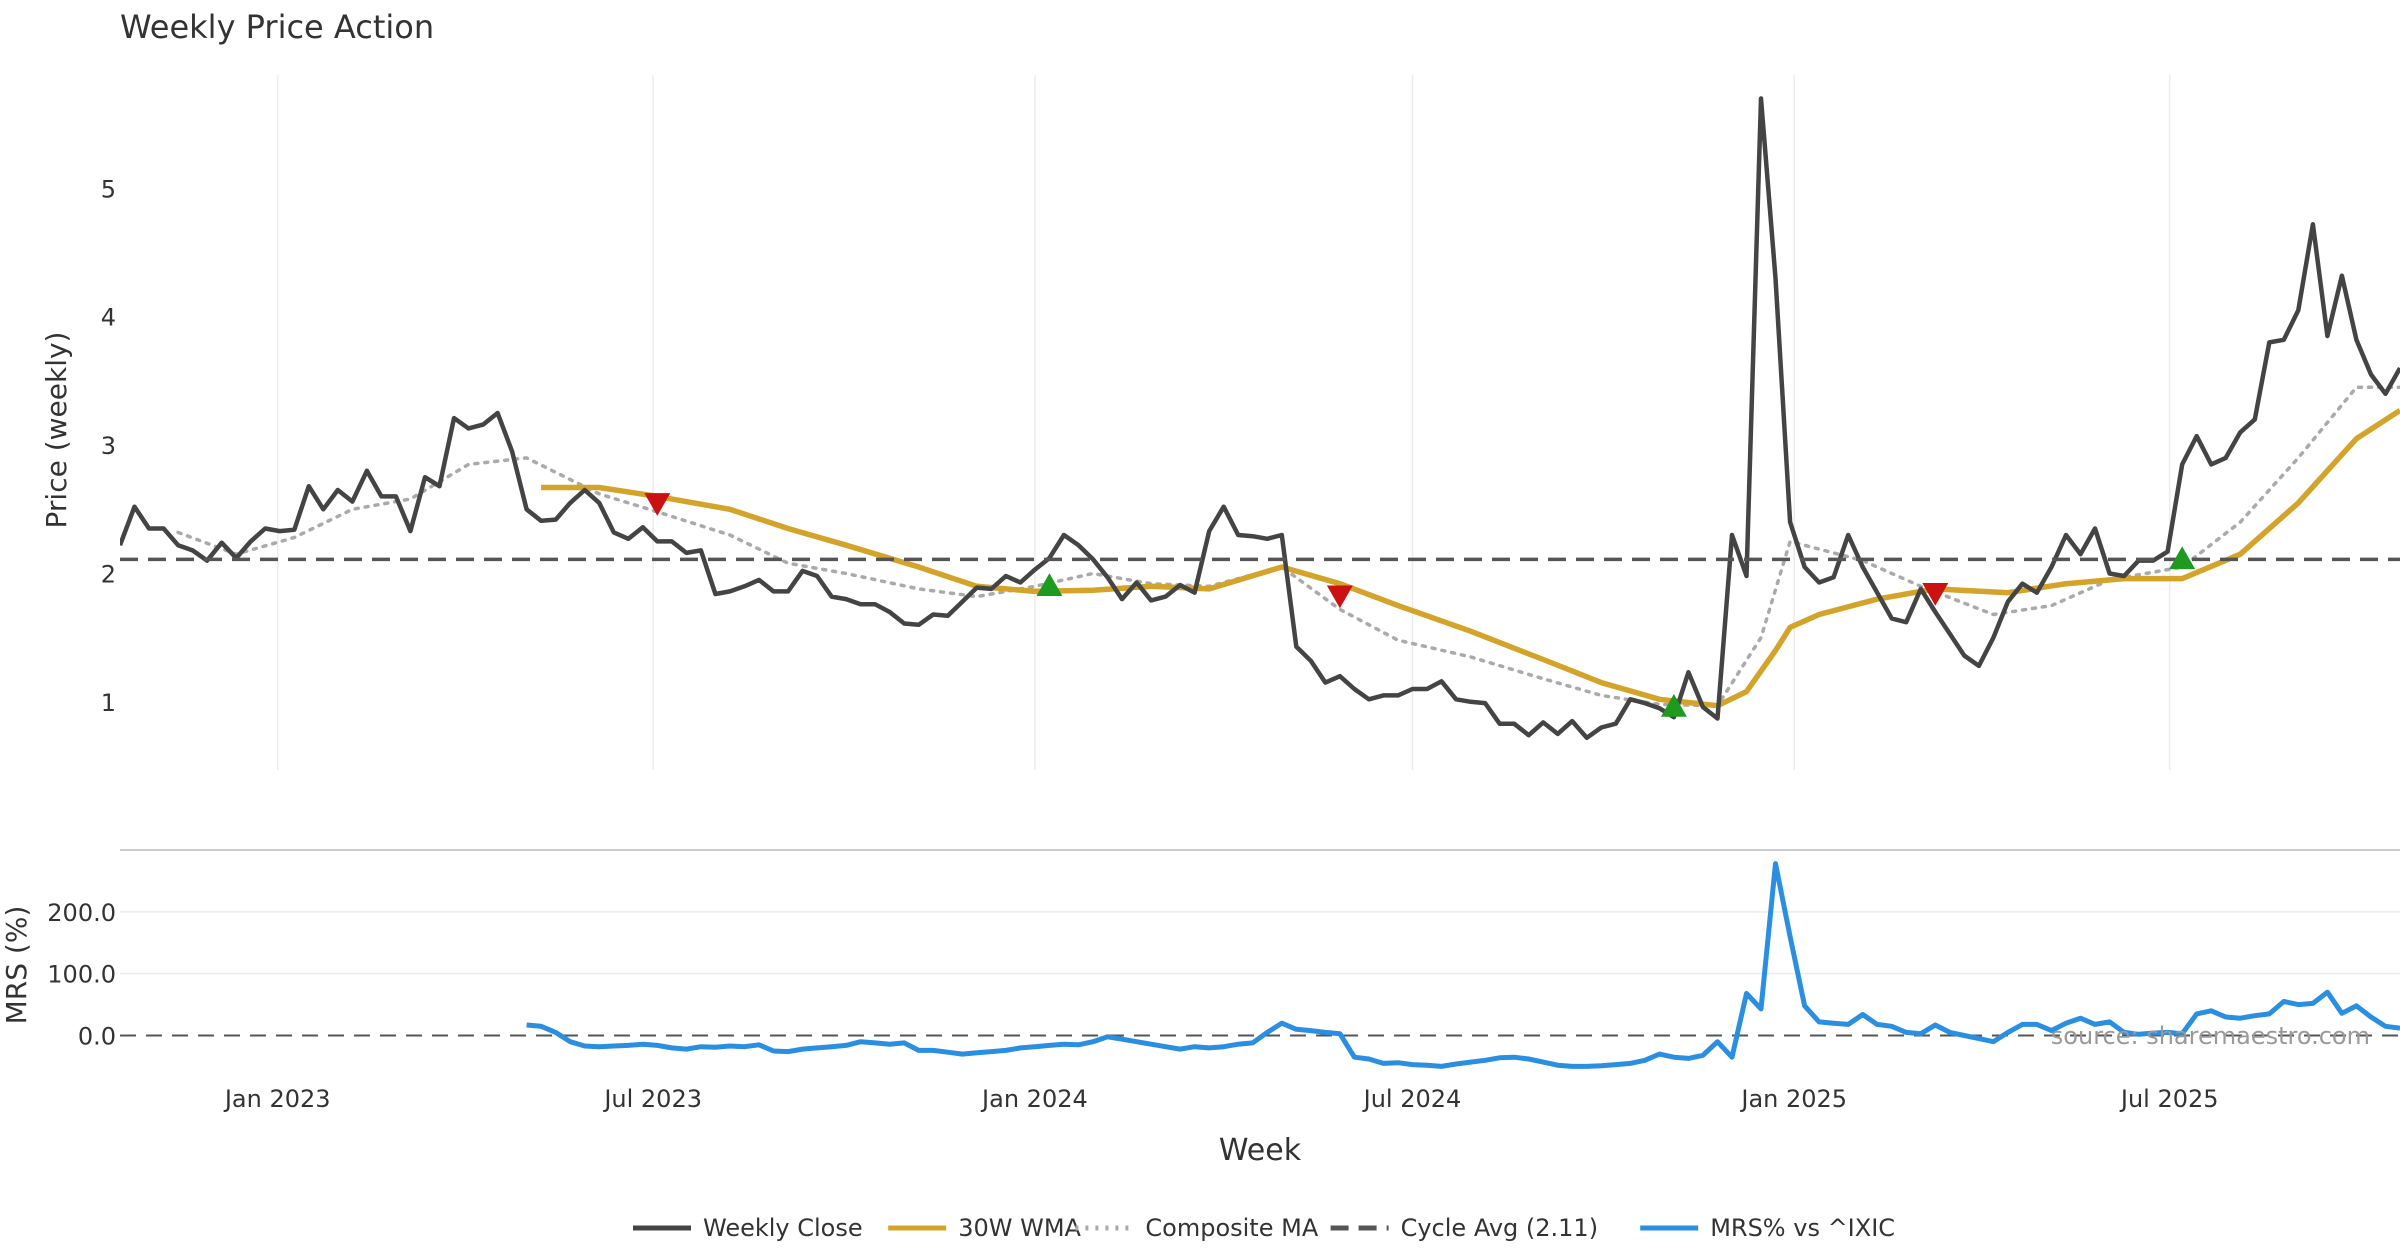 The image size is (2400, 1260). I want to click on price-panel-y-ticks: 1 2 3 4 5, so click(108, 445).